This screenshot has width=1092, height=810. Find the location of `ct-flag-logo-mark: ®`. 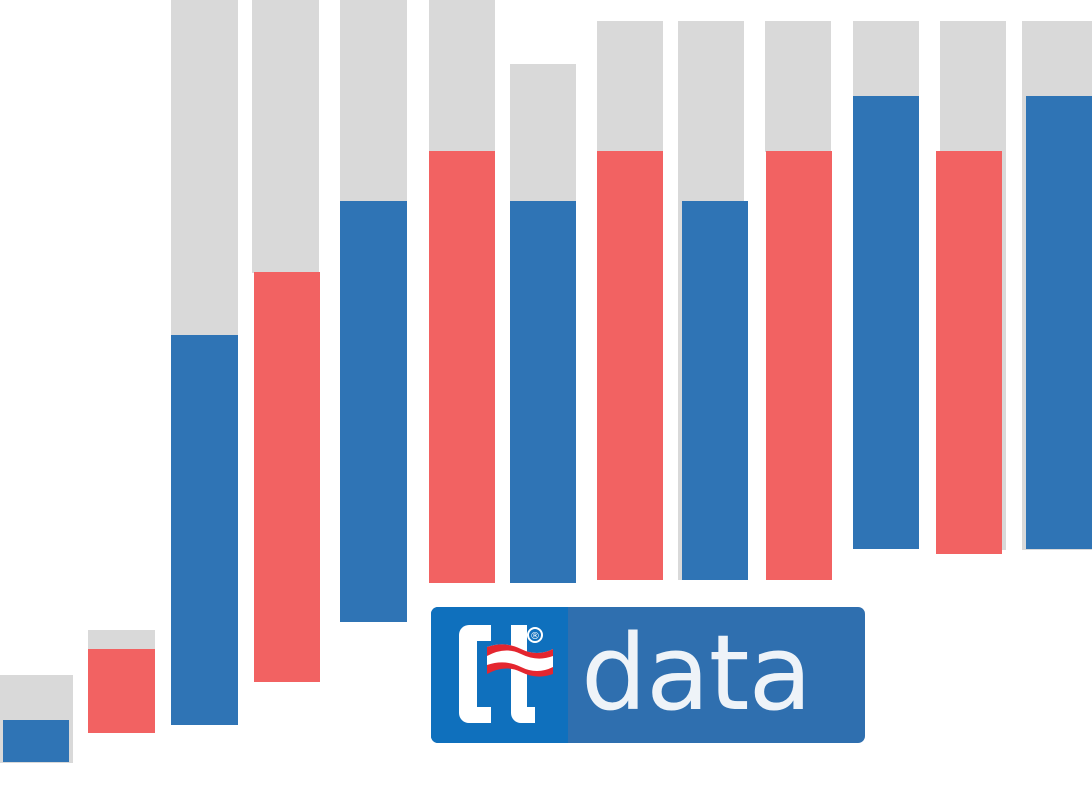

ct-flag-logo-mark: ® is located at coordinates (499, 675).